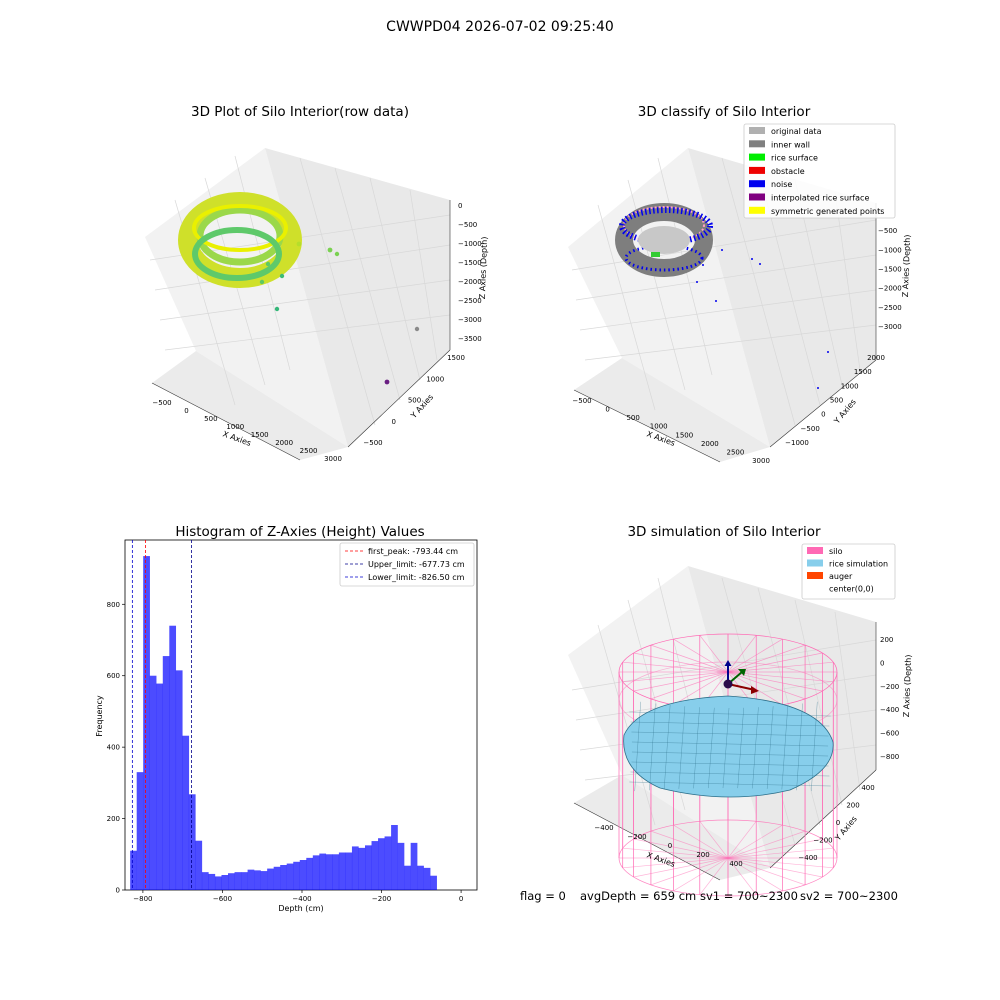 Image resolution: width=1000 pixels, height=1000 pixels. What do you see at coordinates (416, 564) in the screenshot?
I see `legend-label: Upper_limit: -677.73 cm` at bounding box center [416, 564].